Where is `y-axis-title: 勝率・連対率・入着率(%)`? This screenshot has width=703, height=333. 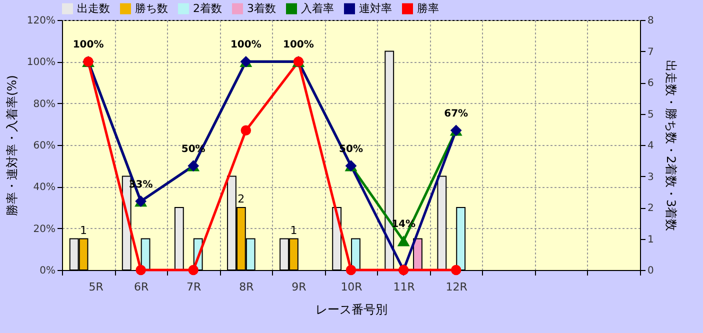 y-axis-title: 勝率・連対率・入着率(%) is located at coordinates (11, 145).